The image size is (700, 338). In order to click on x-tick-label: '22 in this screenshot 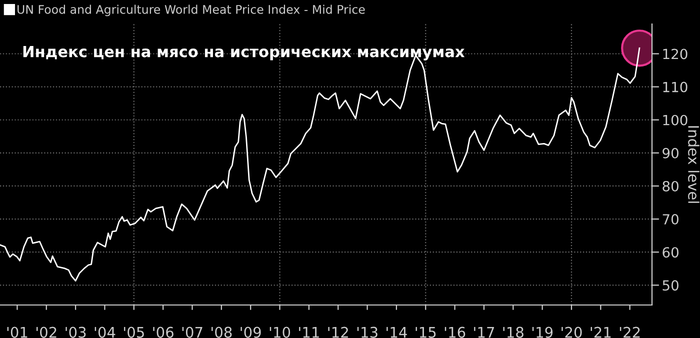, I will do `click(630, 332)`.